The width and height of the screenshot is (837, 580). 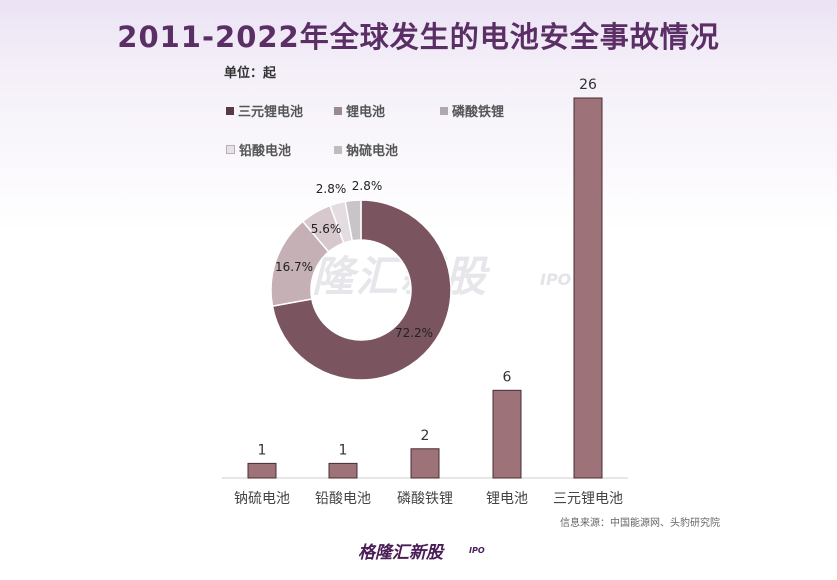 What do you see at coordinates (271, 112) in the screenshot?
I see `legend-label-ternary: 三元锂电池` at bounding box center [271, 112].